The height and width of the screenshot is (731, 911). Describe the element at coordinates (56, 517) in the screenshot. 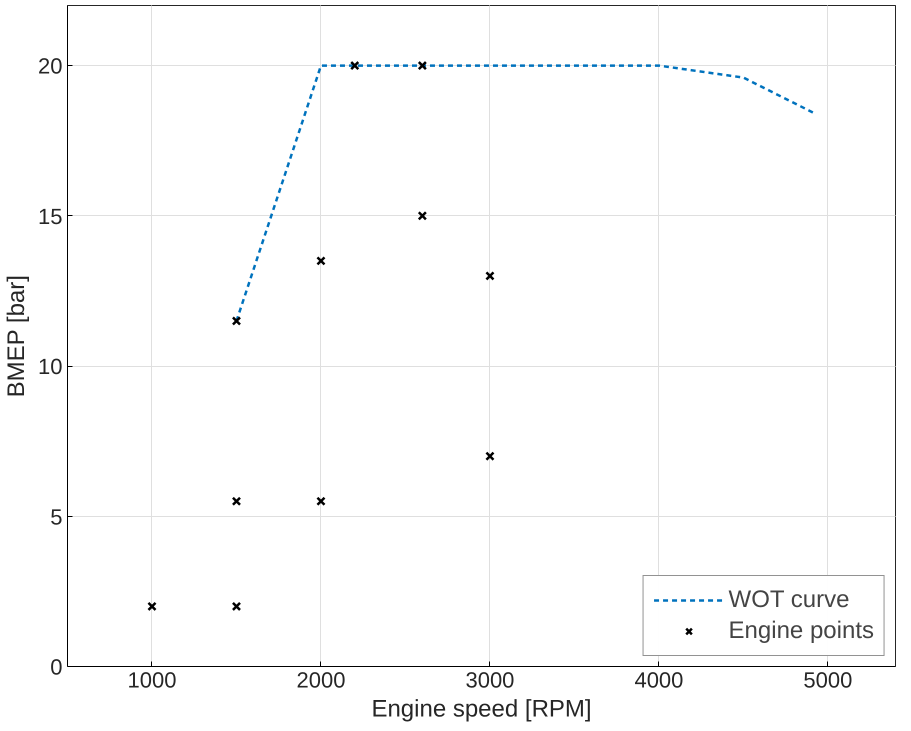

I see `y-tick-label: 5` at that location.